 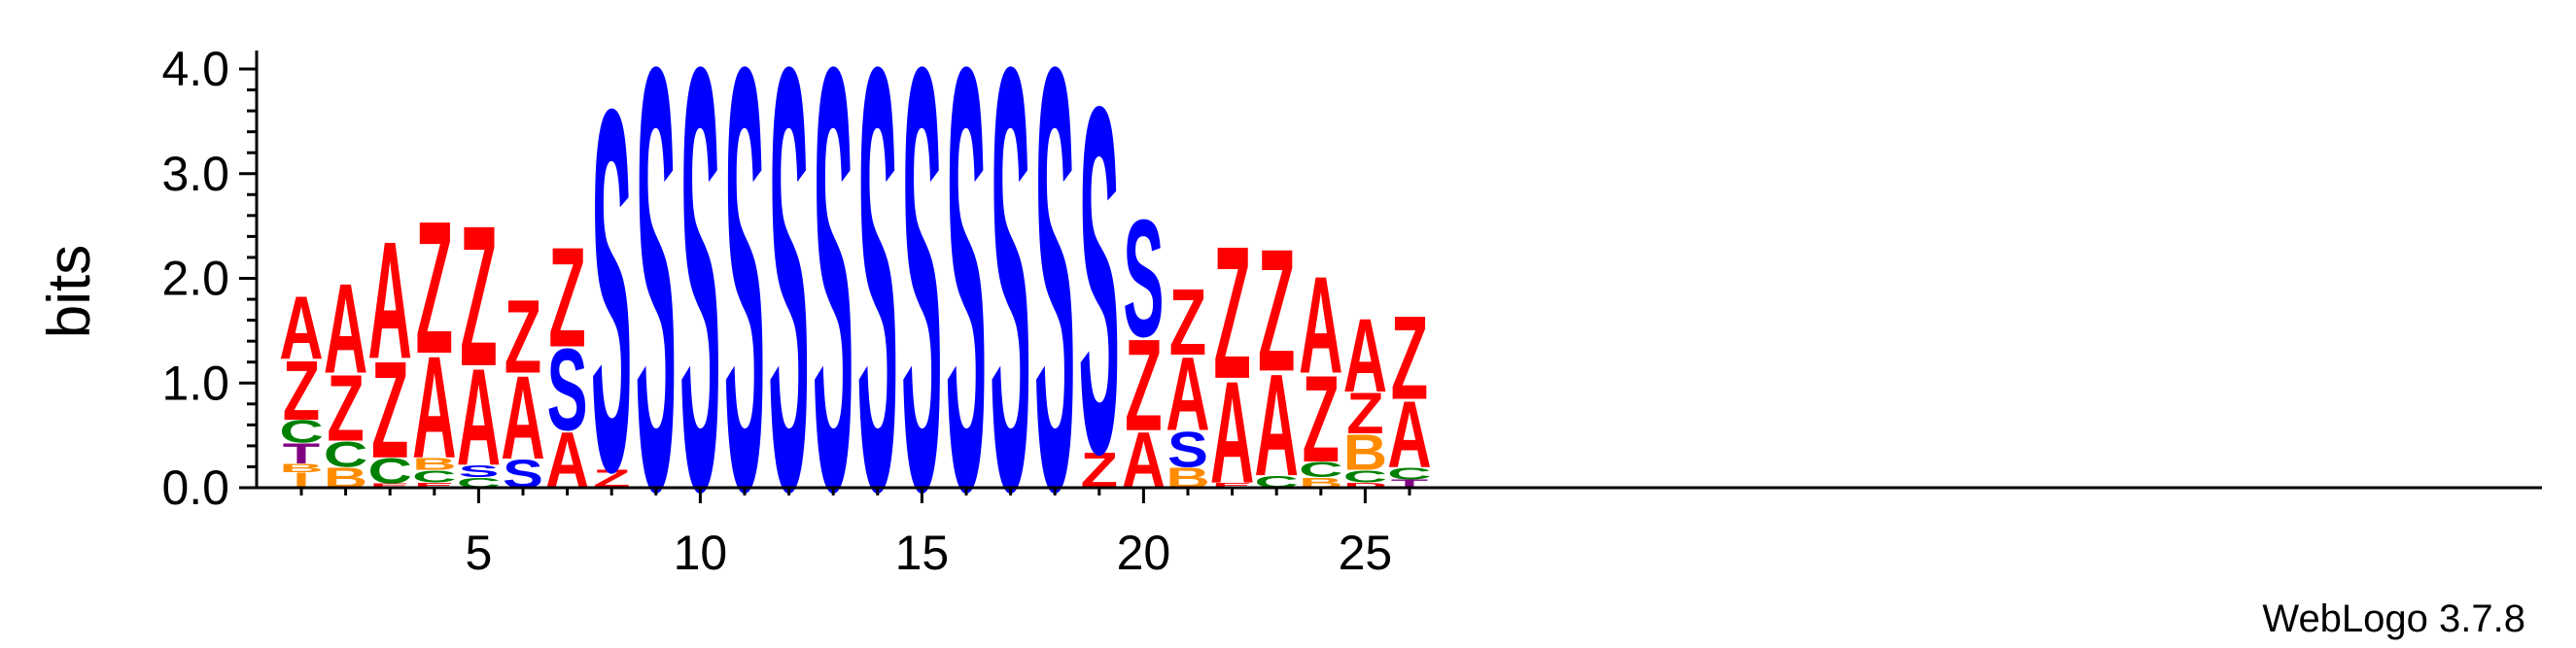 I want to click on stack-pos-11: S, so click(x=744, y=308).